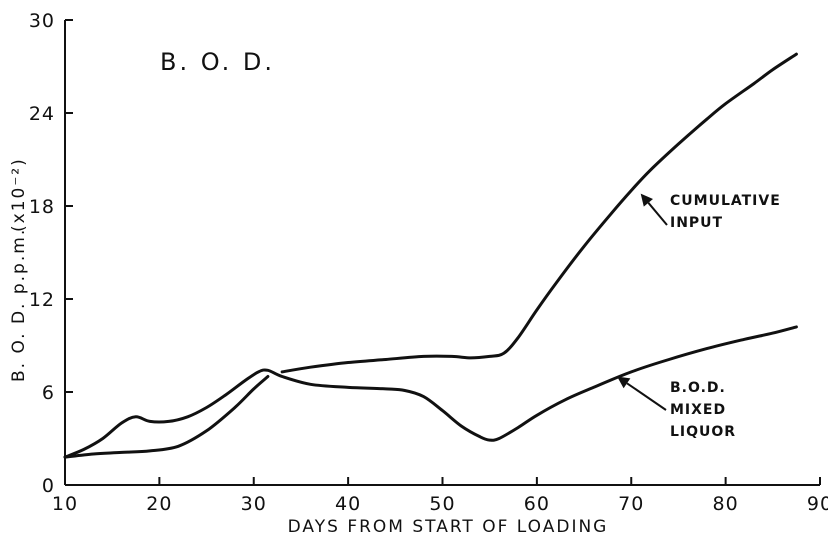 This screenshot has height=542, width=828. I want to click on x-tick-label: 70, so click(631, 504).